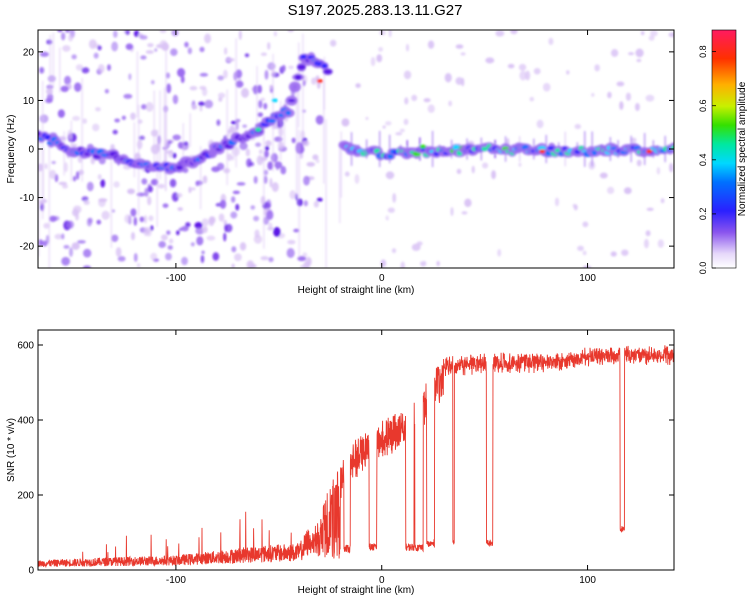 The width and height of the screenshot is (750, 600). I want to click on top-y-tick-label: 0, so click(31, 150).